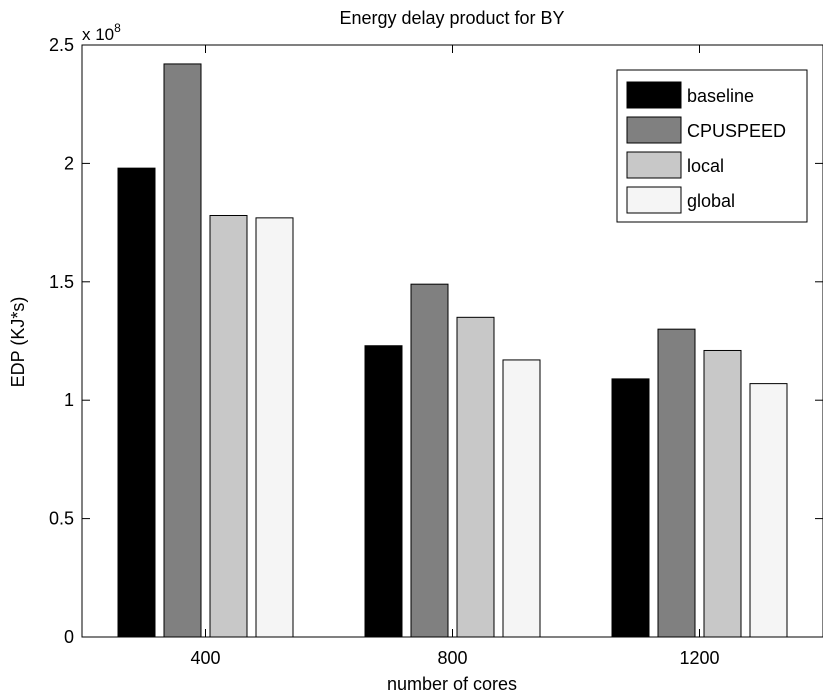 The width and height of the screenshot is (823, 696). What do you see at coordinates (69, 637) in the screenshot?
I see `y-tick-label: 0` at bounding box center [69, 637].